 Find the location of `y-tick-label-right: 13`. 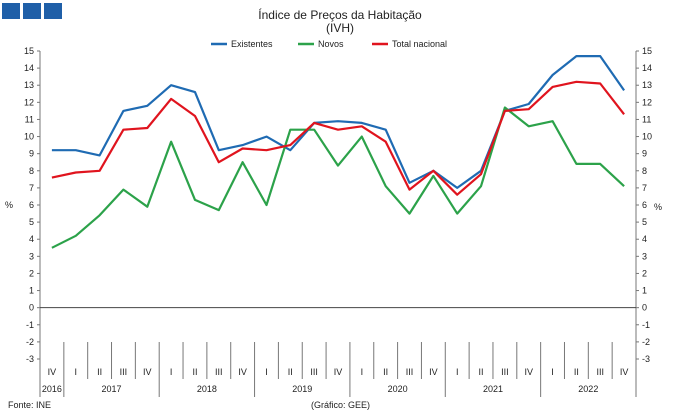

y-tick-label-right: 13 is located at coordinates (647, 85).